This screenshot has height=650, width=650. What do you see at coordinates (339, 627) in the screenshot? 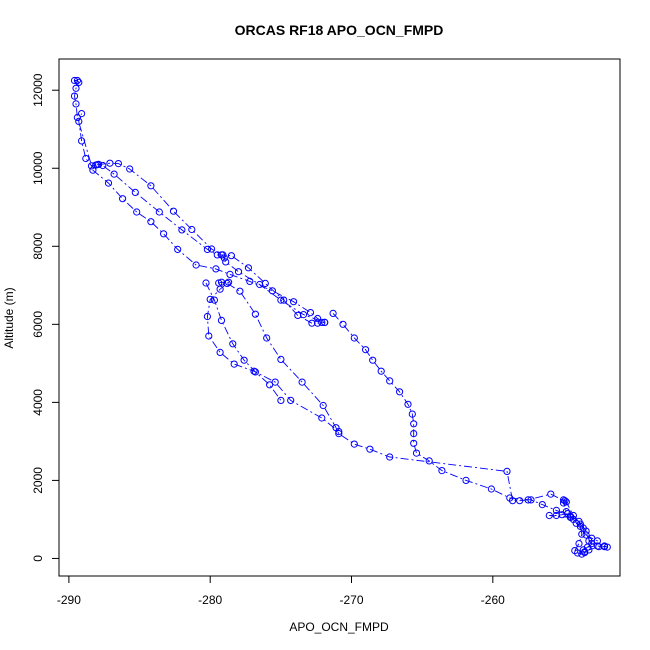
I see `x-axis-label: APO_OCN_FMPD` at bounding box center [339, 627].